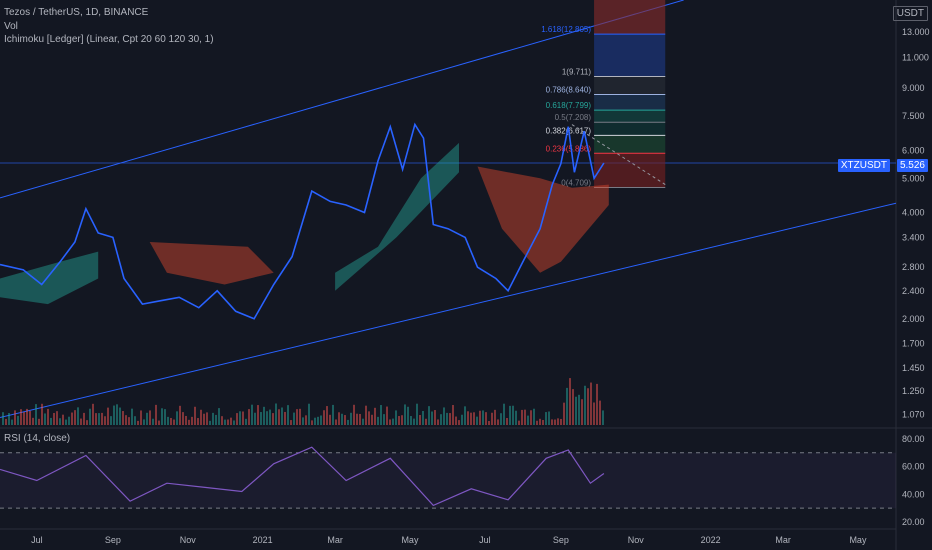 Image resolution: width=932 pixels, height=550 pixels. I want to click on fib-trend-line, so click(618, 154).